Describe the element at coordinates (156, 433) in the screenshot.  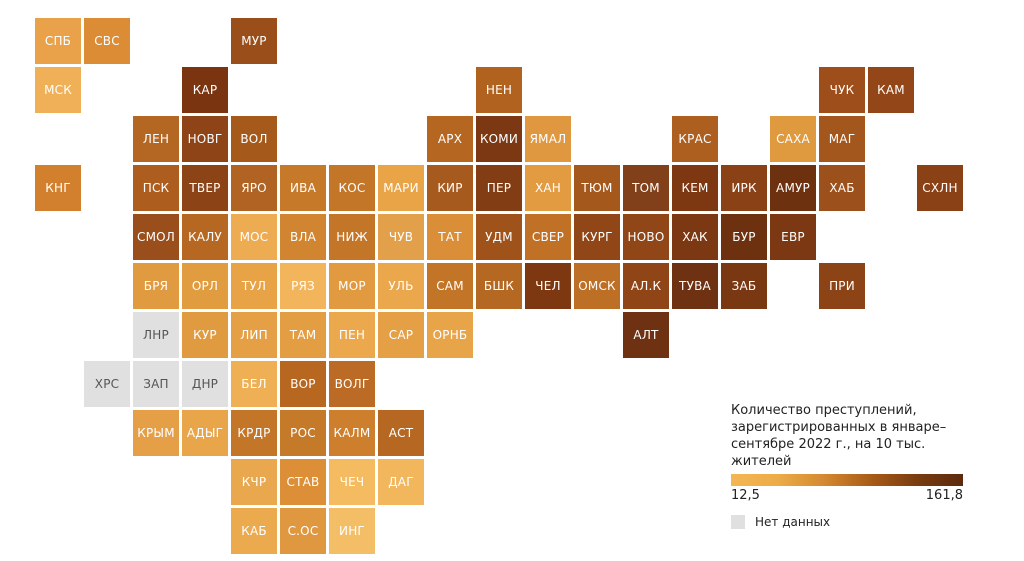
I see `region-tile-крым: КРЫМ` at that location.